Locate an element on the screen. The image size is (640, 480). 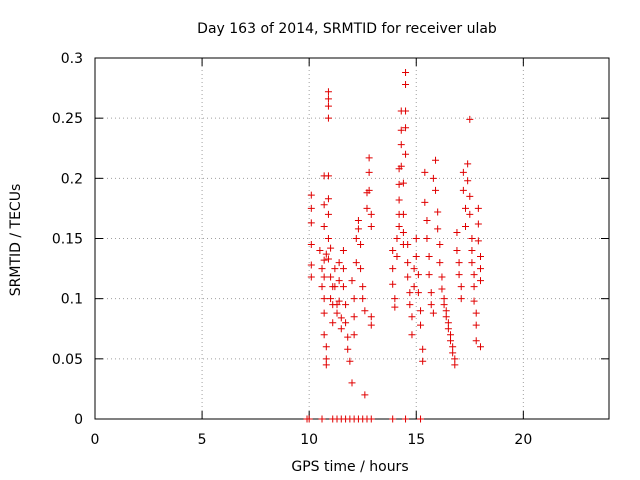
x-tick-label: 15 is located at coordinates (416, 440).